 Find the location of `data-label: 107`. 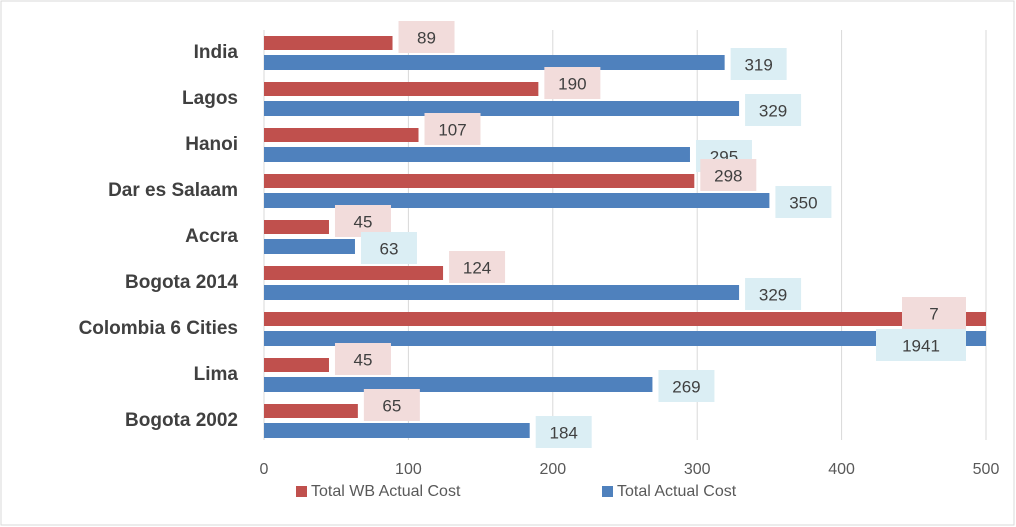

data-label: 107 is located at coordinates (452, 129).